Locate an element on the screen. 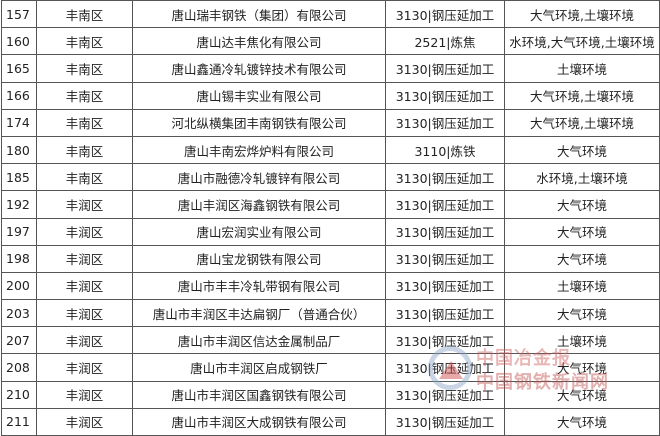 Image resolution: width=660 pixels, height=436 pixels. table-row: 160 丰南区 唐山达丰焦化有限公司 2521|炼焦 水环境,大气环境,土壤环境 is located at coordinates (330, 41).